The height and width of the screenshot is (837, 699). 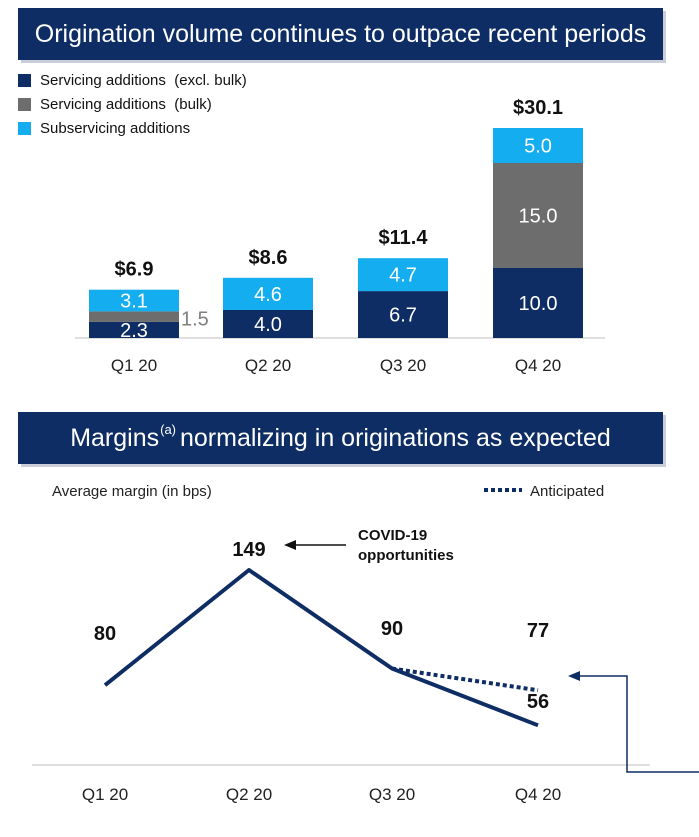 What do you see at coordinates (538, 702) in the screenshot?
I see `line-data-label: 56` at bounding box center [538, 702].